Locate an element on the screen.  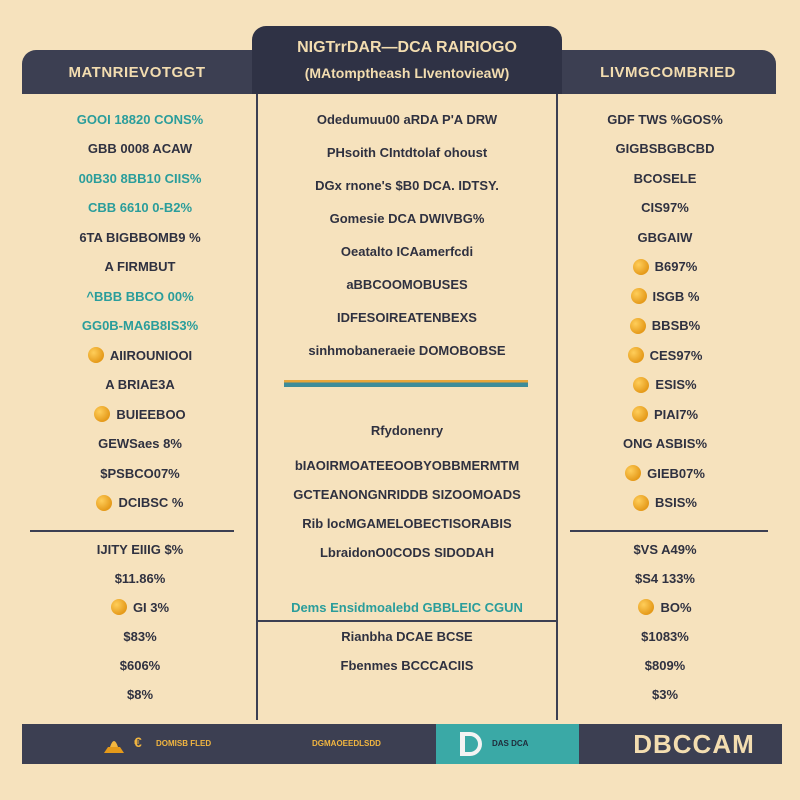
list-item-text: CIS97% is located at coordinates (665, 207).